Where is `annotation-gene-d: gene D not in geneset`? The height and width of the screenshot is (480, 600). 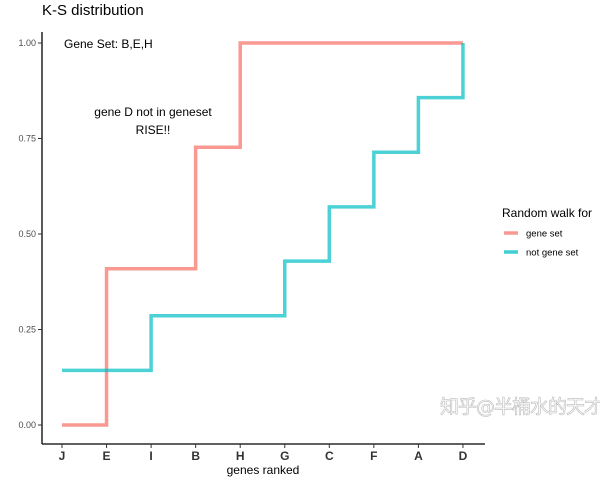 annotation-gene-d: gene D not in geneset is located at coordinates (153, 112).